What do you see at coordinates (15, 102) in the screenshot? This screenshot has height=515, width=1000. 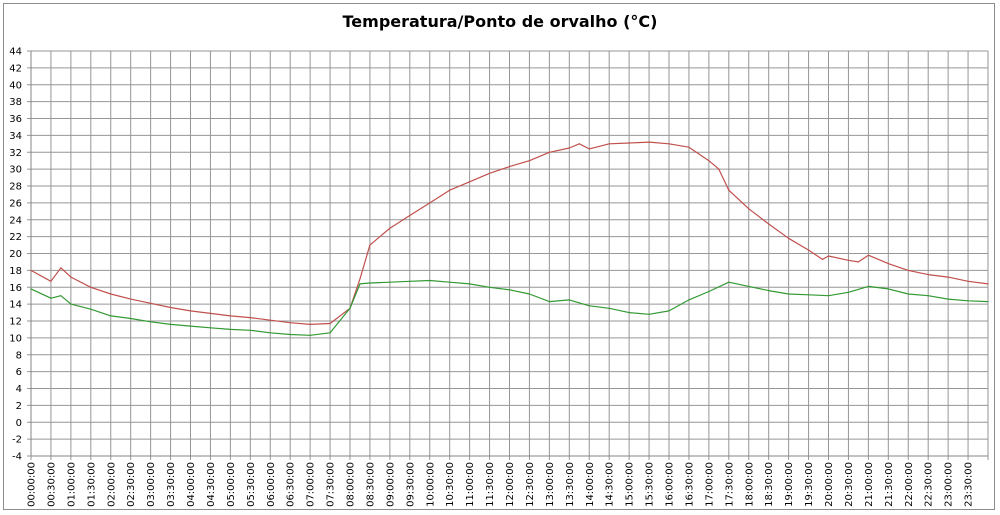 I see `y-tick-label: 38` at bounding box center [15, 102].